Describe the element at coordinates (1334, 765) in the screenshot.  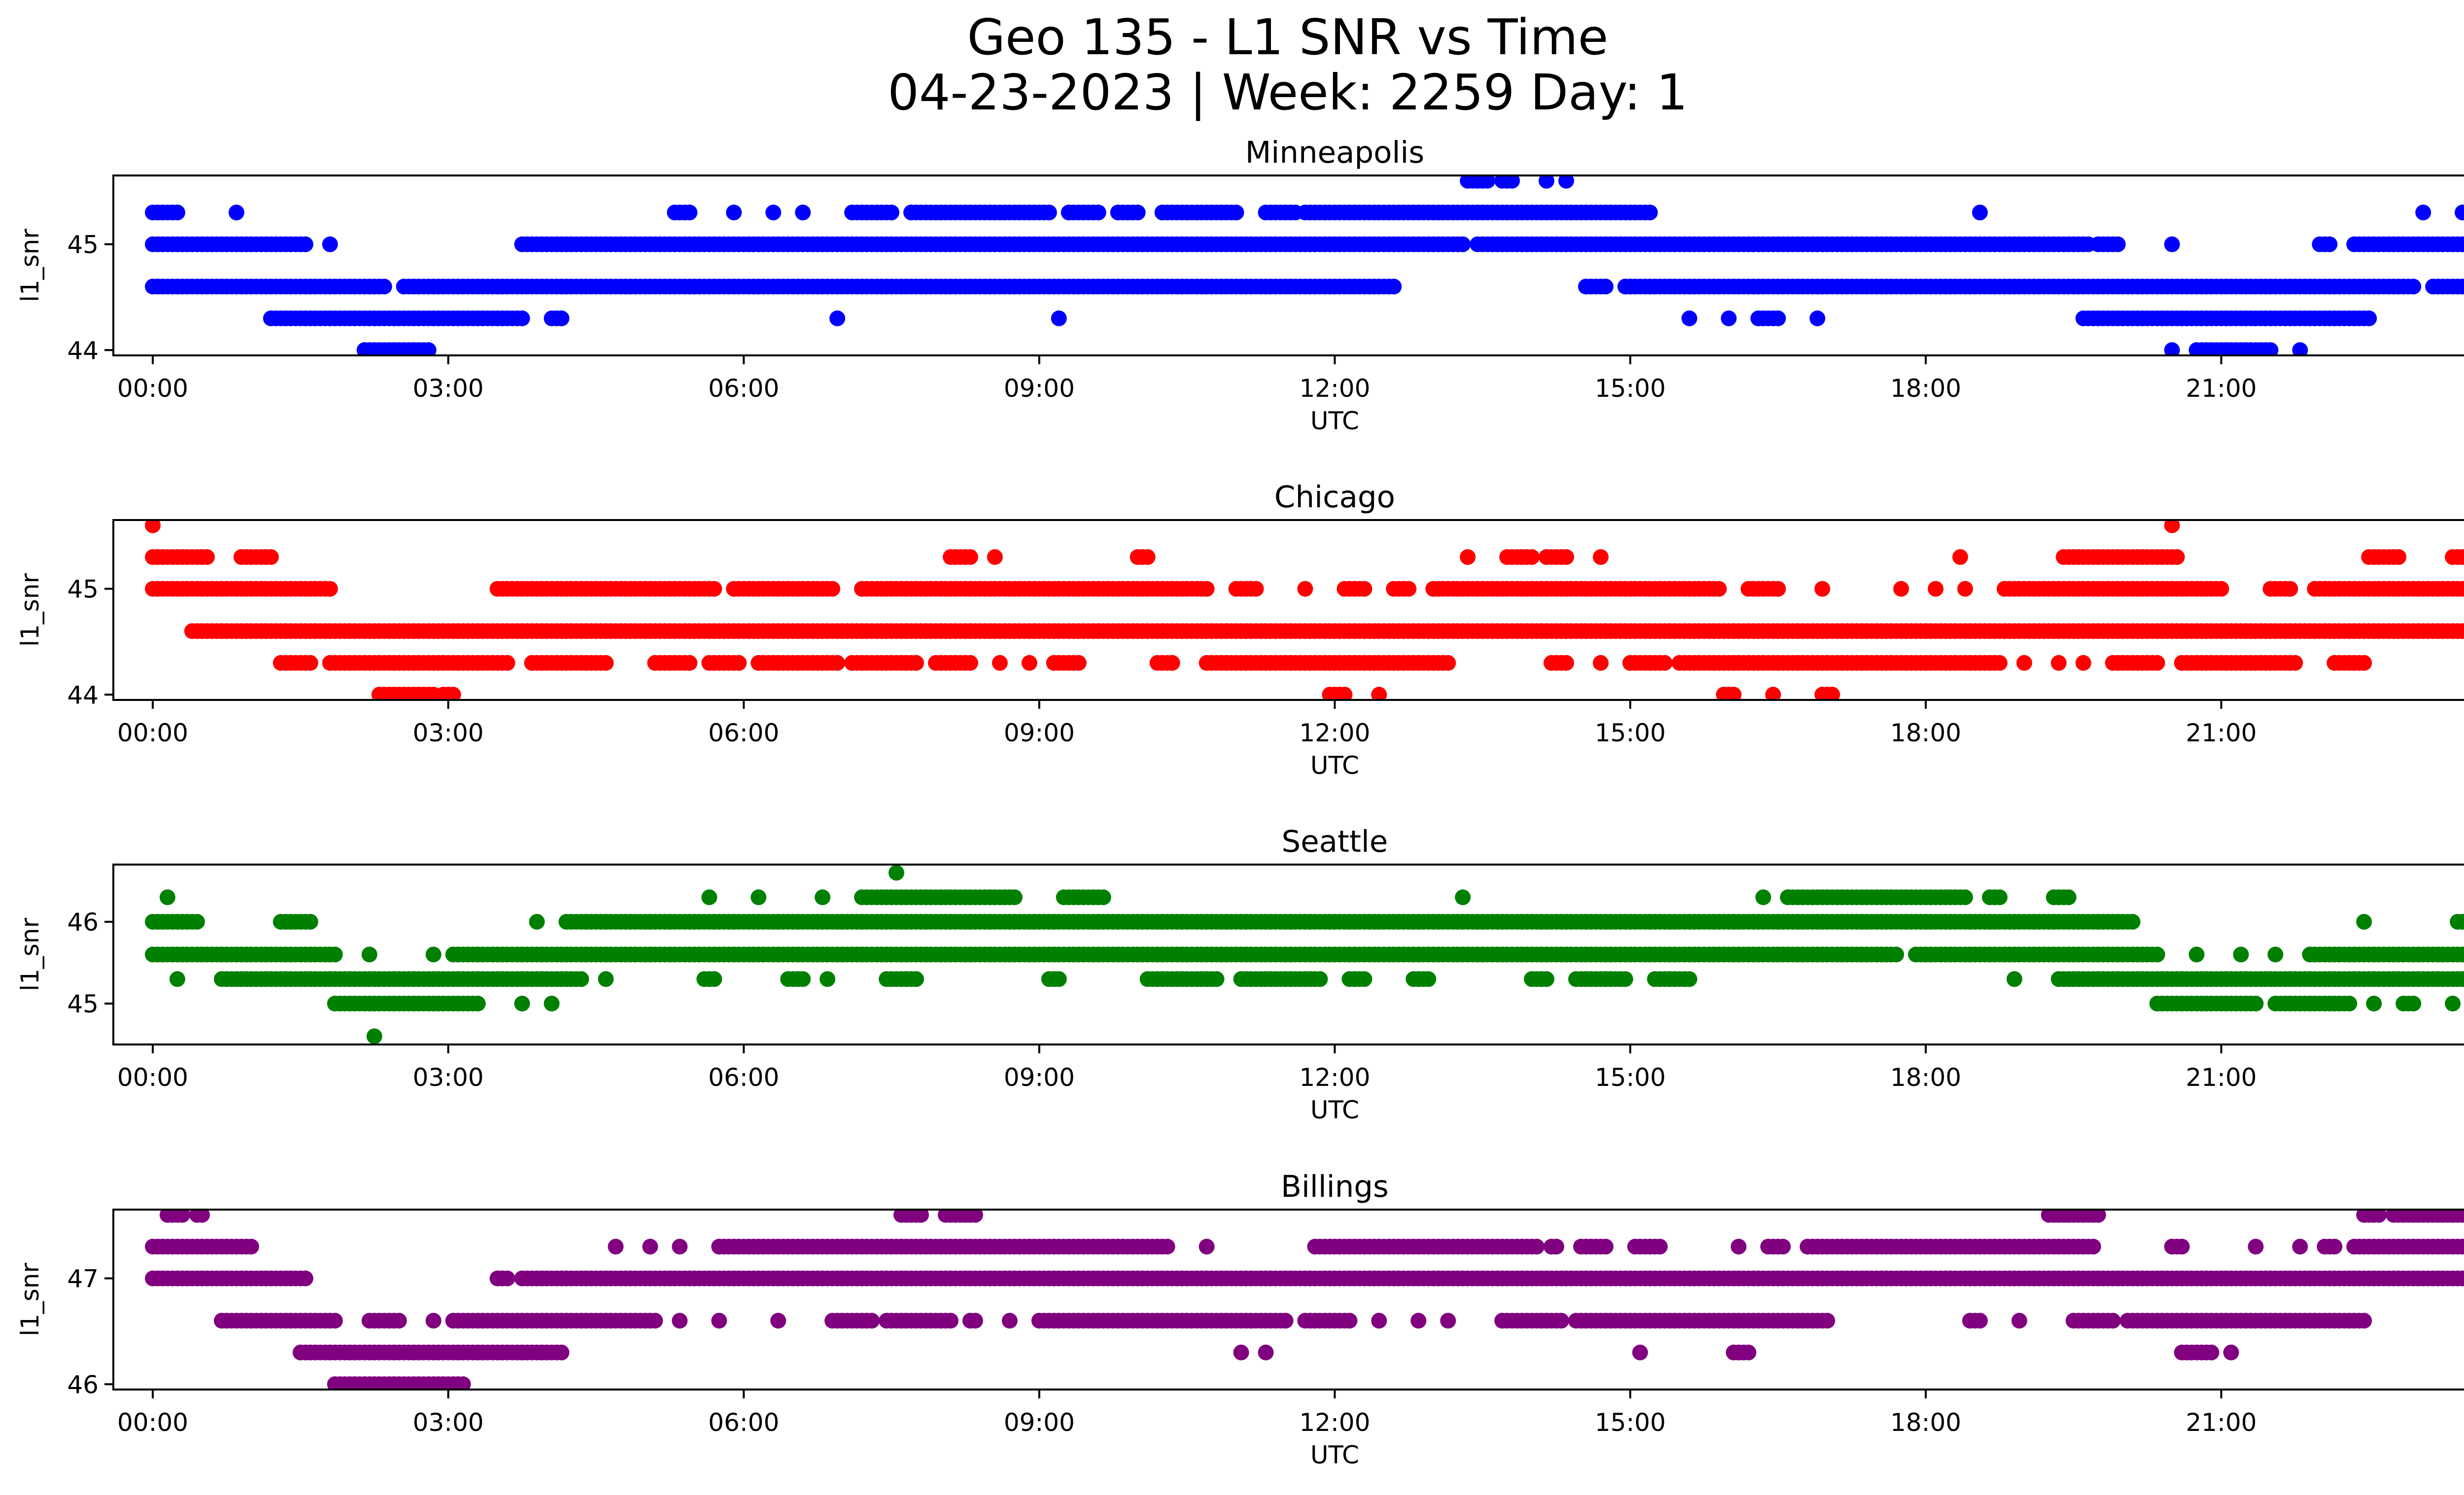
I see `x-axis-label: UTC` at that location.